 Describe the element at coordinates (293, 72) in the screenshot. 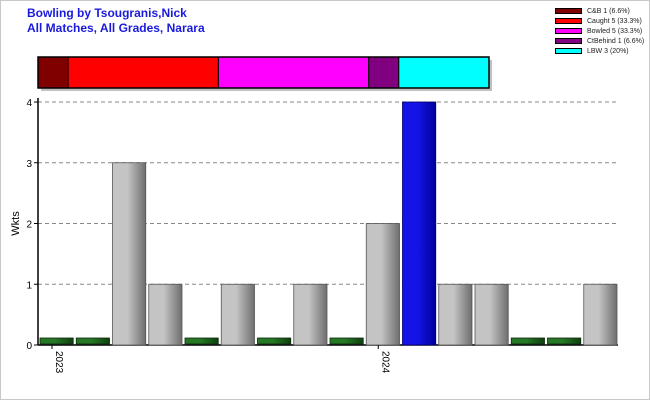

I see `stack-segment-bowled` at that location.